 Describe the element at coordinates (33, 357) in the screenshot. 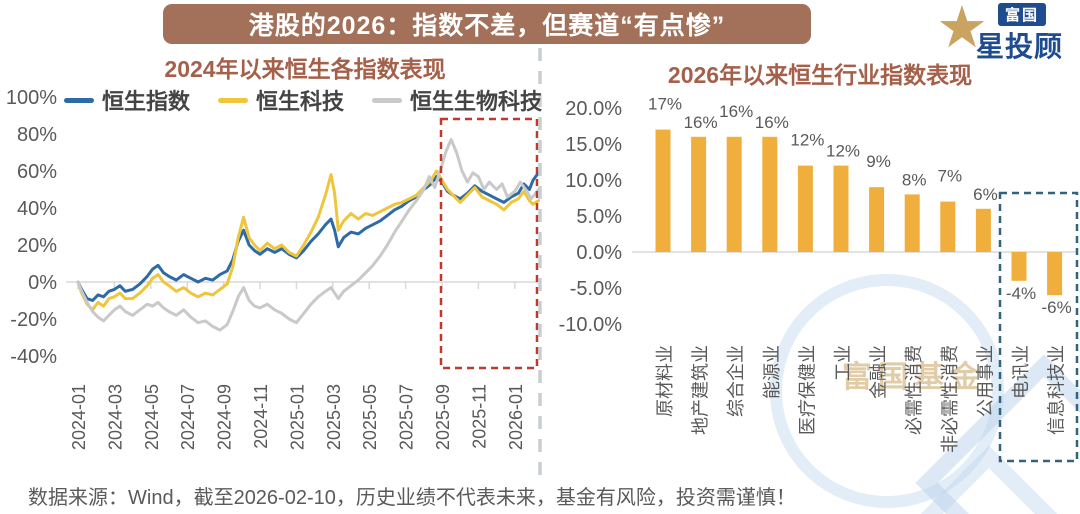

I see `y-tick-label: -40%` at that location.